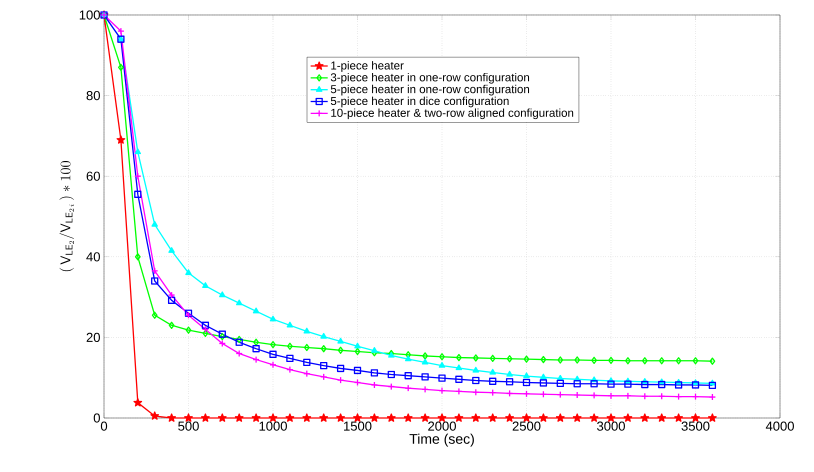 This screenshot has width=814, height=472. What do you see at coordinates (90, 15) in the screenshot?
I see `y-tick-label: 100` at bounding box center [90, 15].